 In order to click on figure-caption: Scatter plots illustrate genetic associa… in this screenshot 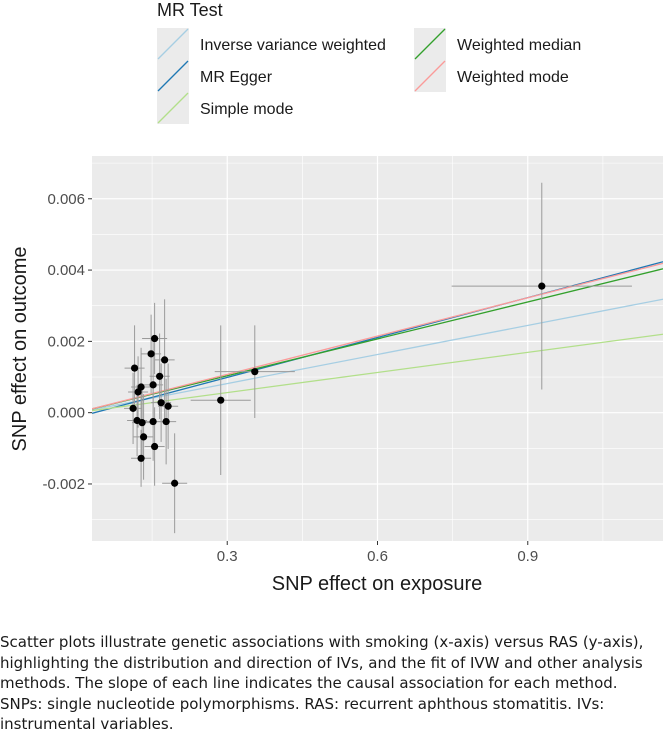, I will do `click(322, 683)`.